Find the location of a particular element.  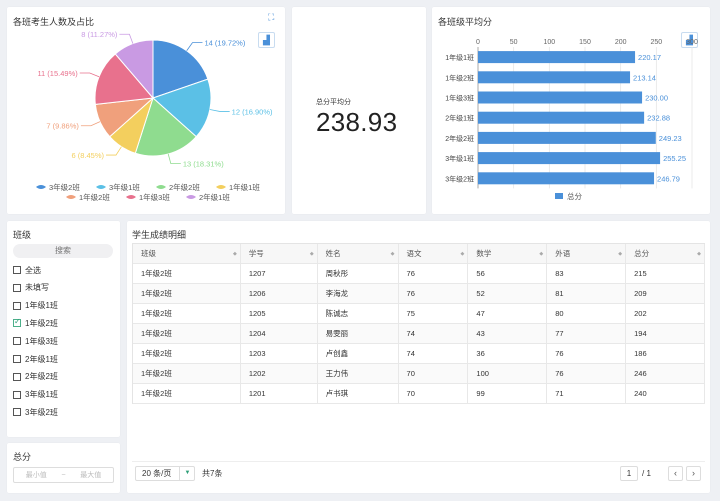

filter-option: 3年级2班 is located at coordinates (35, 412).